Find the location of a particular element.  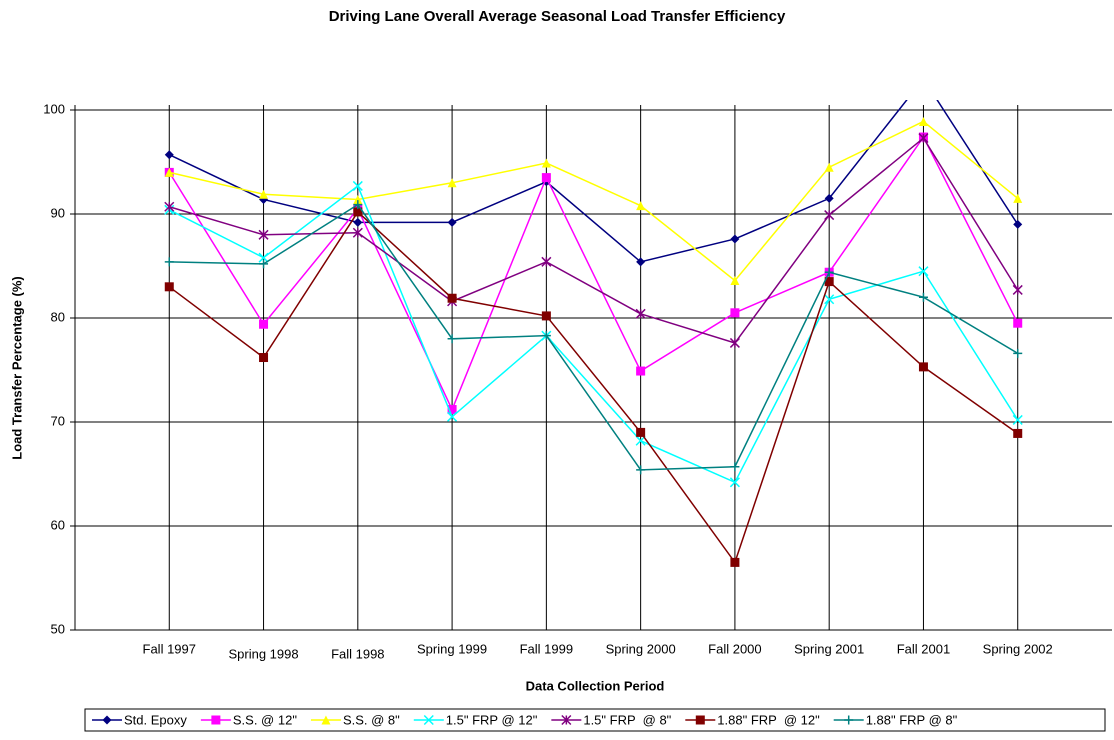

x-tick-label: Spring 2002 is located at coordinates (1018, 648).